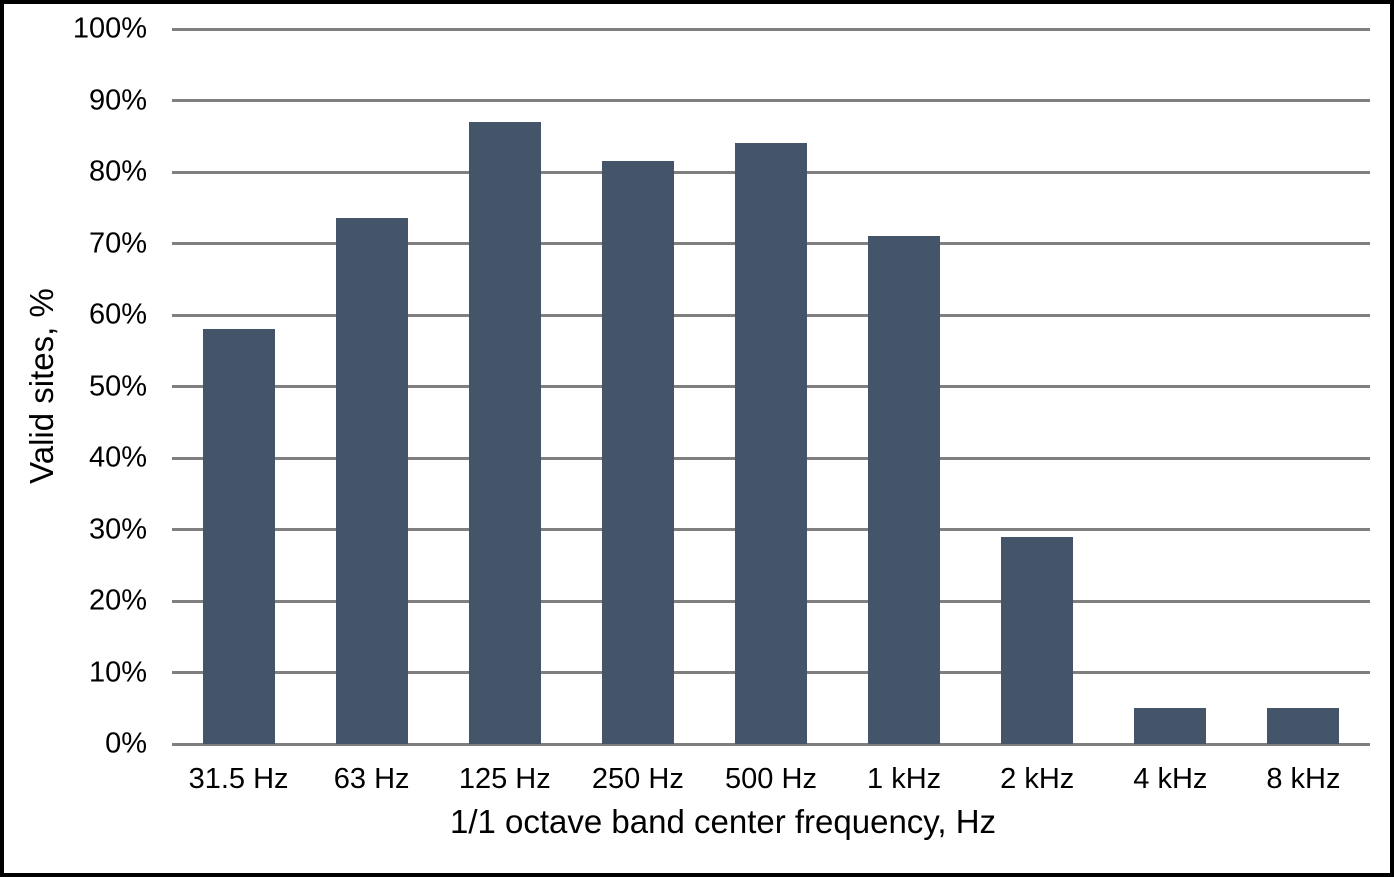 The image size is (1394, 877). What do you see at coordinates (1037, 779) in the screenshot?
I see `x-tick-label: 2 kHz` at bounding box center [1037, 779].